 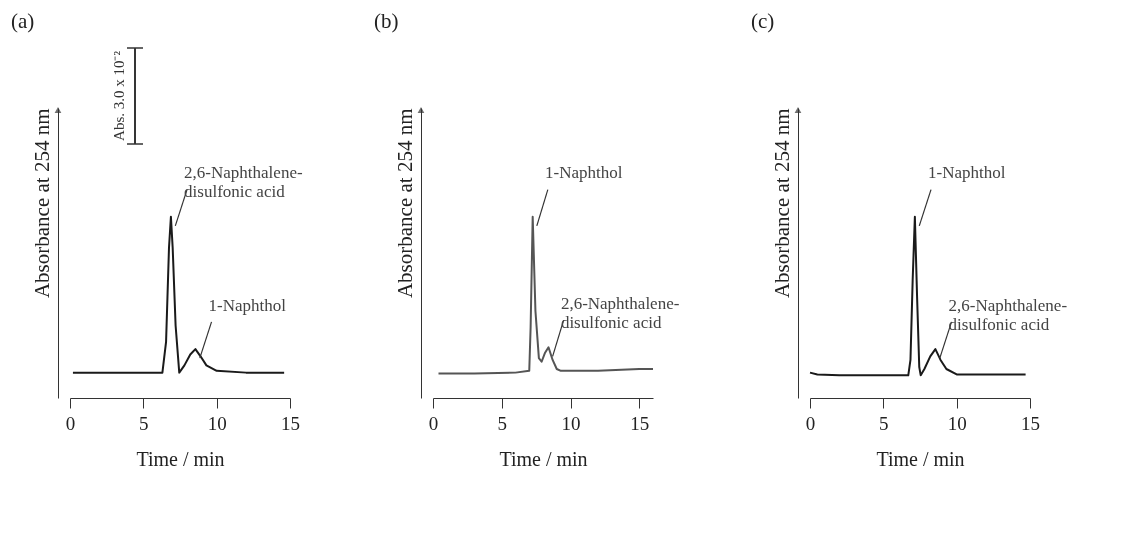 I want to click on chart-title: (c), so click(x=763, y=20).